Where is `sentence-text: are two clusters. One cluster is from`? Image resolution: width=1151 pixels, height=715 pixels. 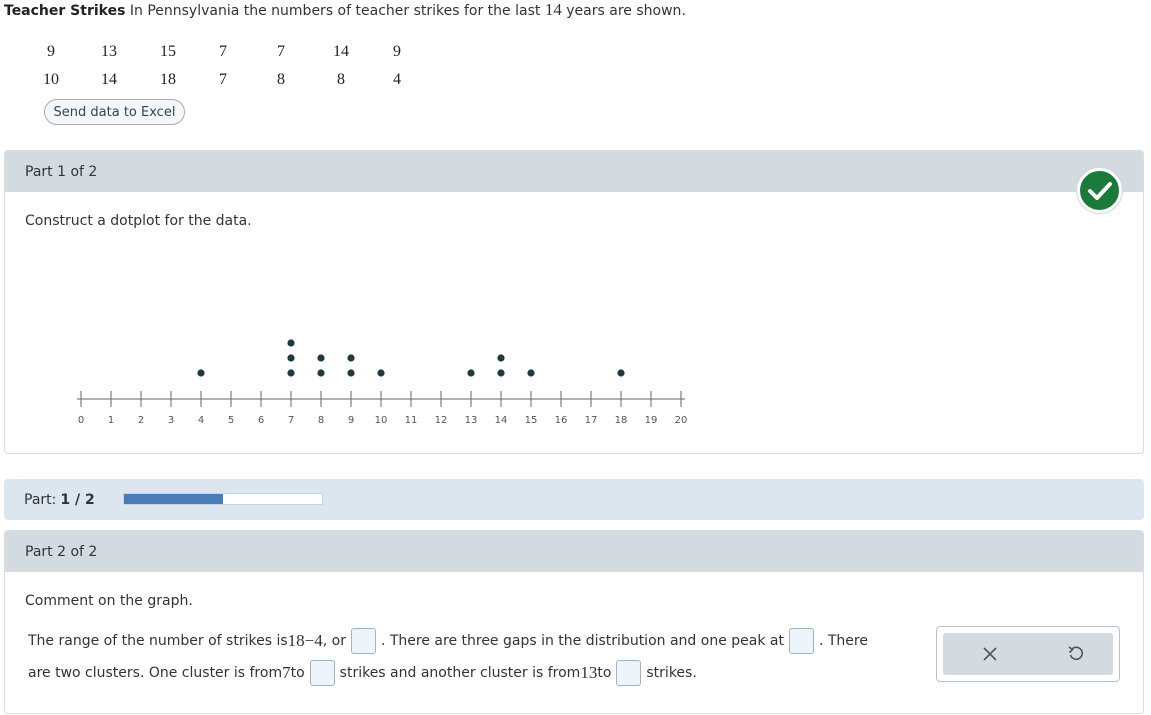
sentence-text: are two clusters. One cluster is from is located at coordinates (155, 673).